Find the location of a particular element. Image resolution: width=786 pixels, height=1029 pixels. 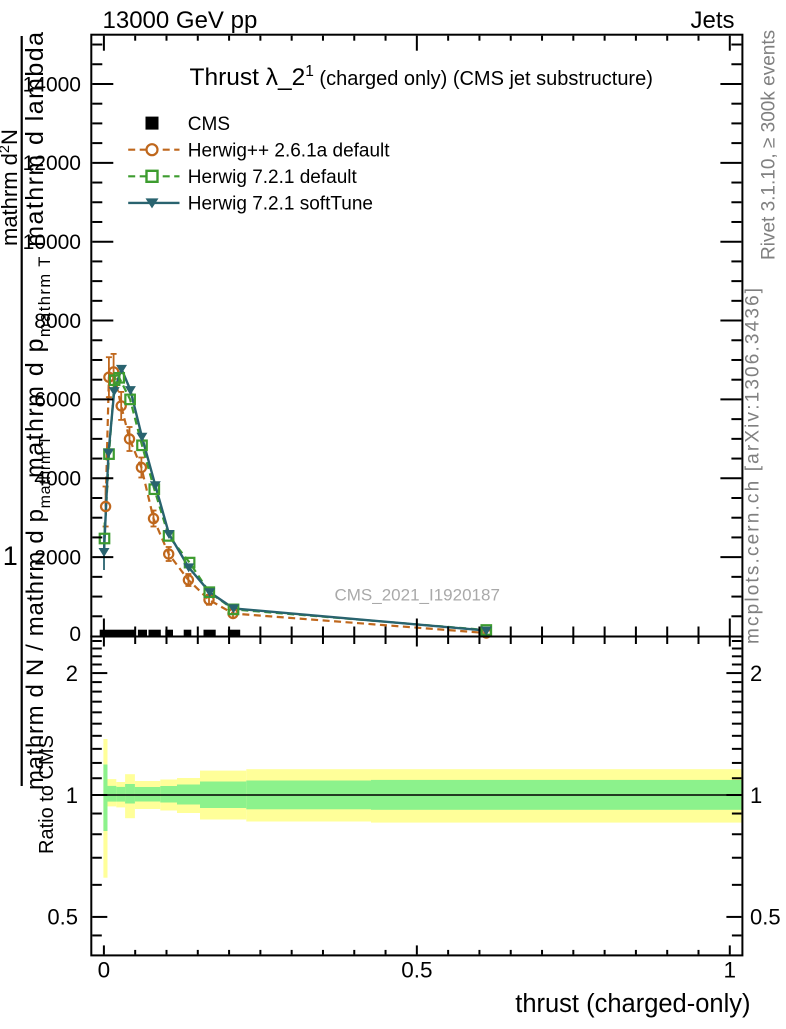

svg-text: 2000 is located at coordinates (57, 557).